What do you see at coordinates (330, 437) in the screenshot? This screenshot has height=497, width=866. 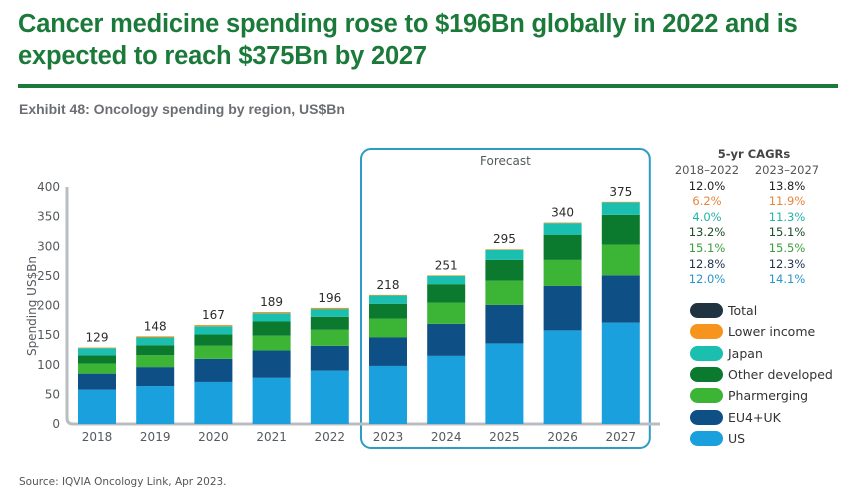 I see `x-tick-label: 2022` at bounding box center [330, 437].